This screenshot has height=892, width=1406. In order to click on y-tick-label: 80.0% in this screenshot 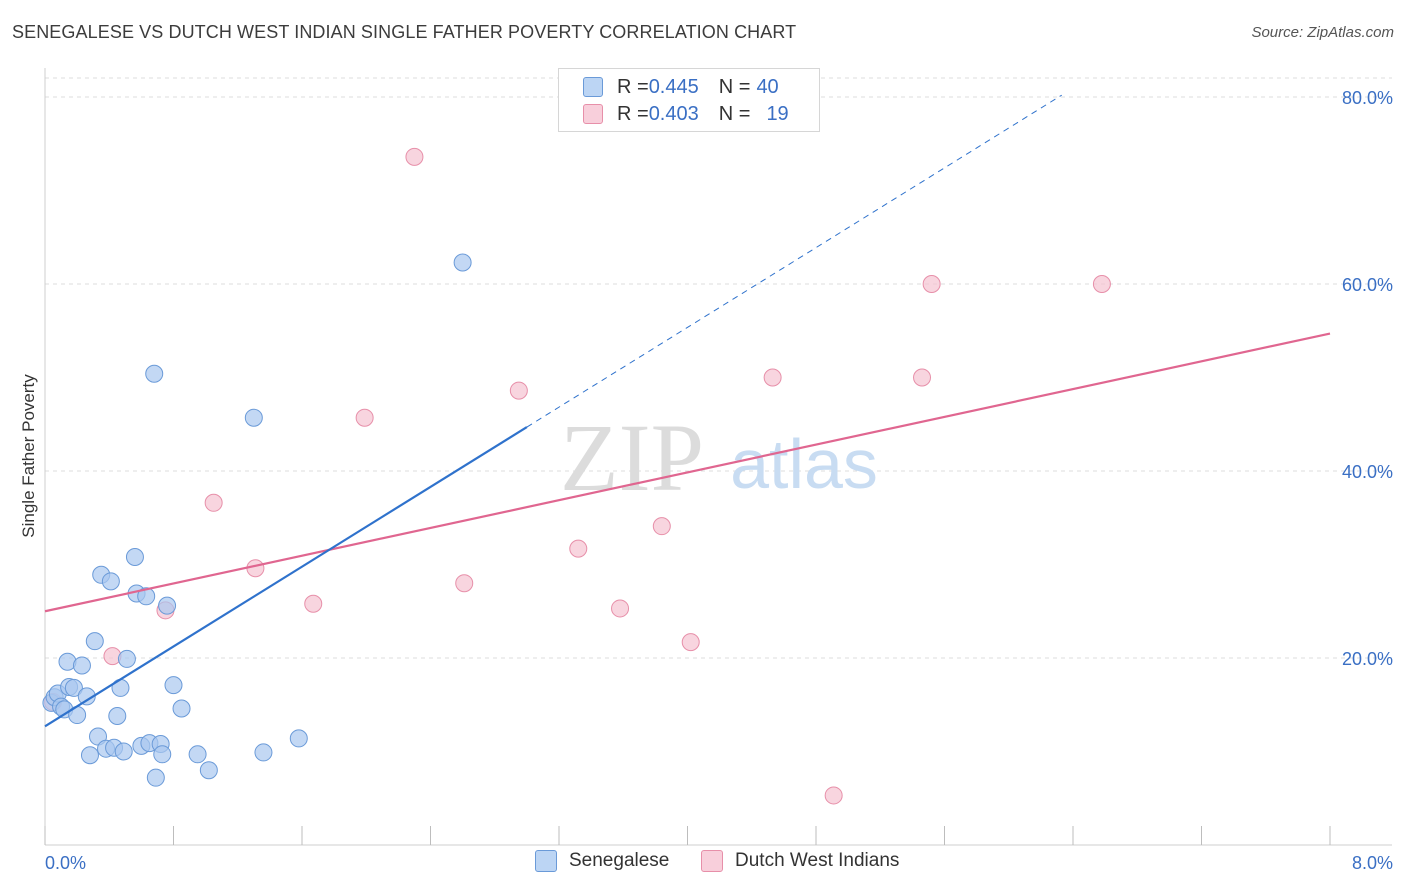, I will do `click(1367, 98)`.